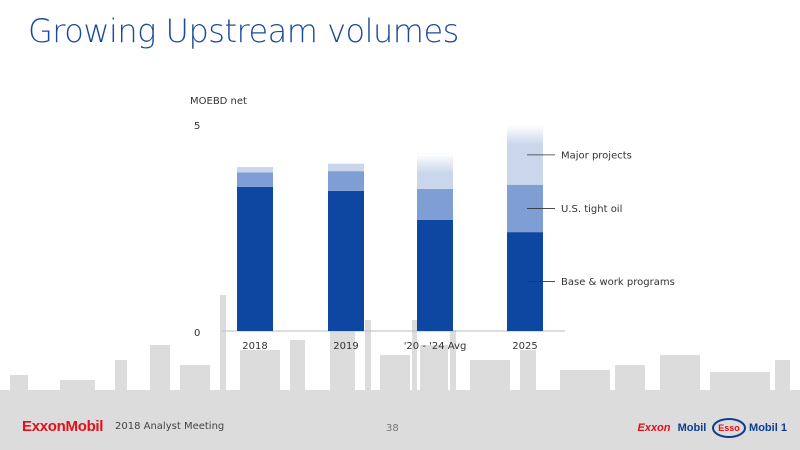 This screenshot has width=800, height=450. Describe the element at coordinates (591, 209) in the screenshot. I see `legend-label: U.S. tight oil` at that location.